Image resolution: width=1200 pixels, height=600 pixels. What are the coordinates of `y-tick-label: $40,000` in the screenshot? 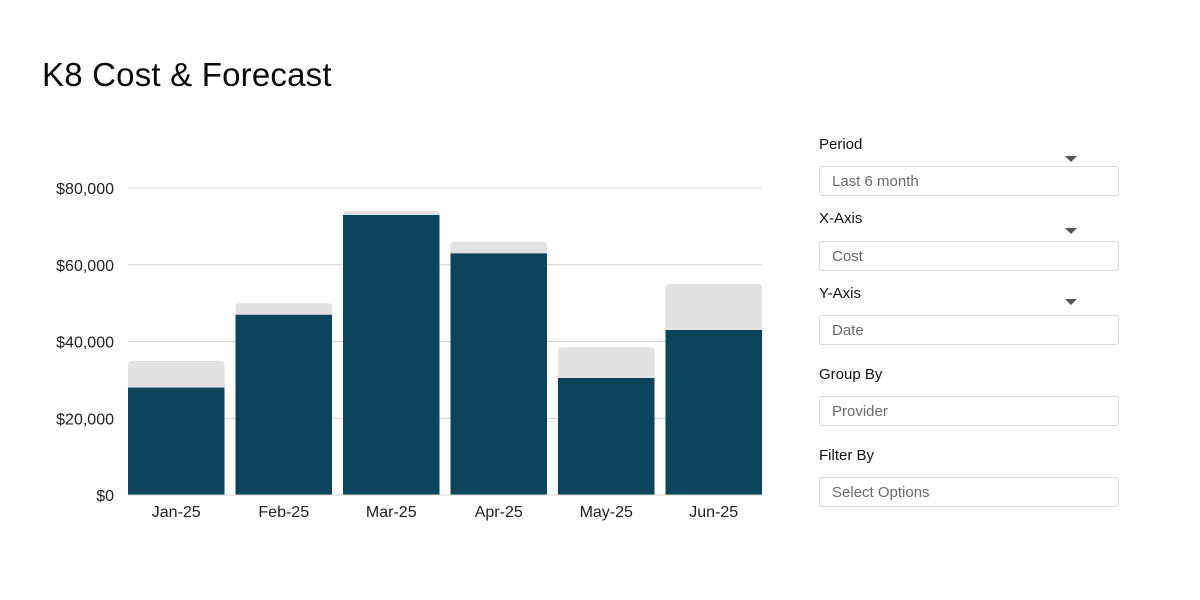 It's located at (85, 343).